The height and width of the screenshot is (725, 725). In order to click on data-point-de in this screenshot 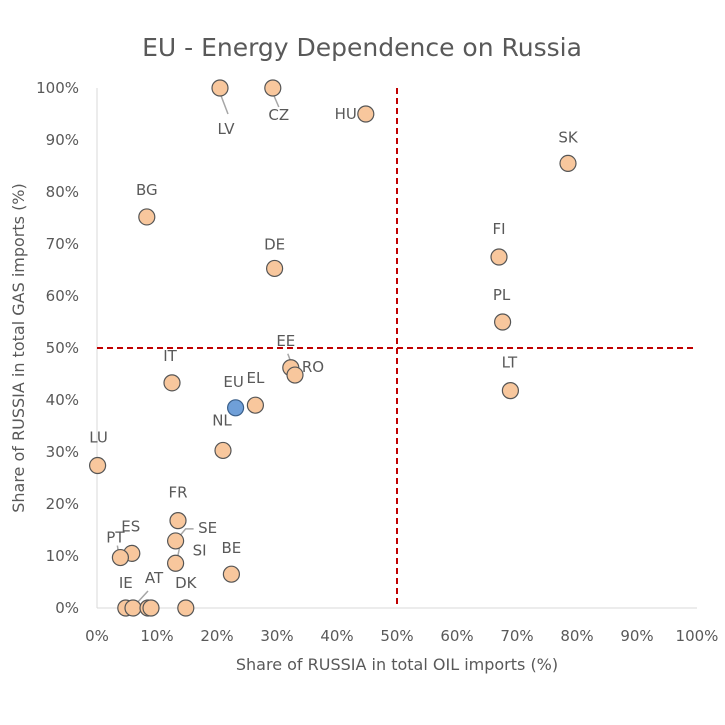, I will do `click(275, 268)`.